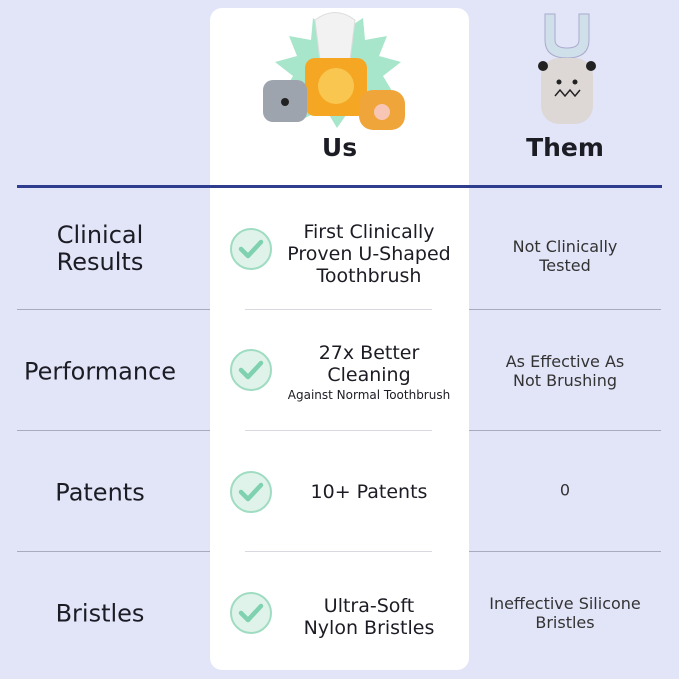 Image resolution: width=679 pixels, height=679 pixels. What do you see at coordinates (100, 371) in the screenshot?
I see `row-label: Performance` at bounding box center [100, 371].